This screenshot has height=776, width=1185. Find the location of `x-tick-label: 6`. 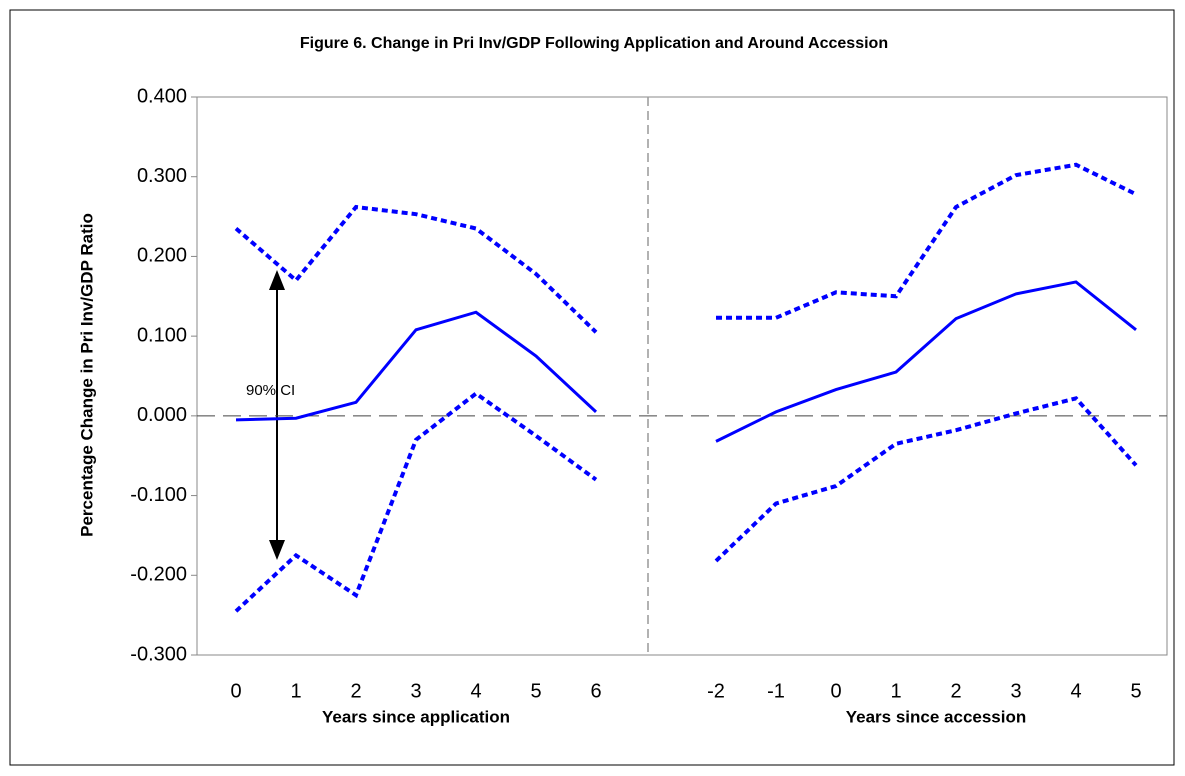

x-tick-label: 6 is located at coordinates (595, 691).